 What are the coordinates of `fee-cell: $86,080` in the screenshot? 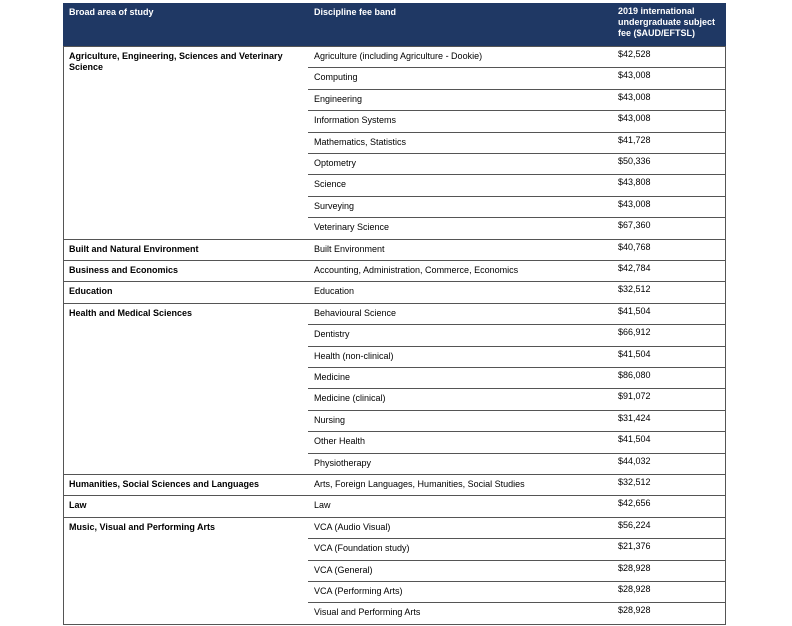 It's located at (669, 377).